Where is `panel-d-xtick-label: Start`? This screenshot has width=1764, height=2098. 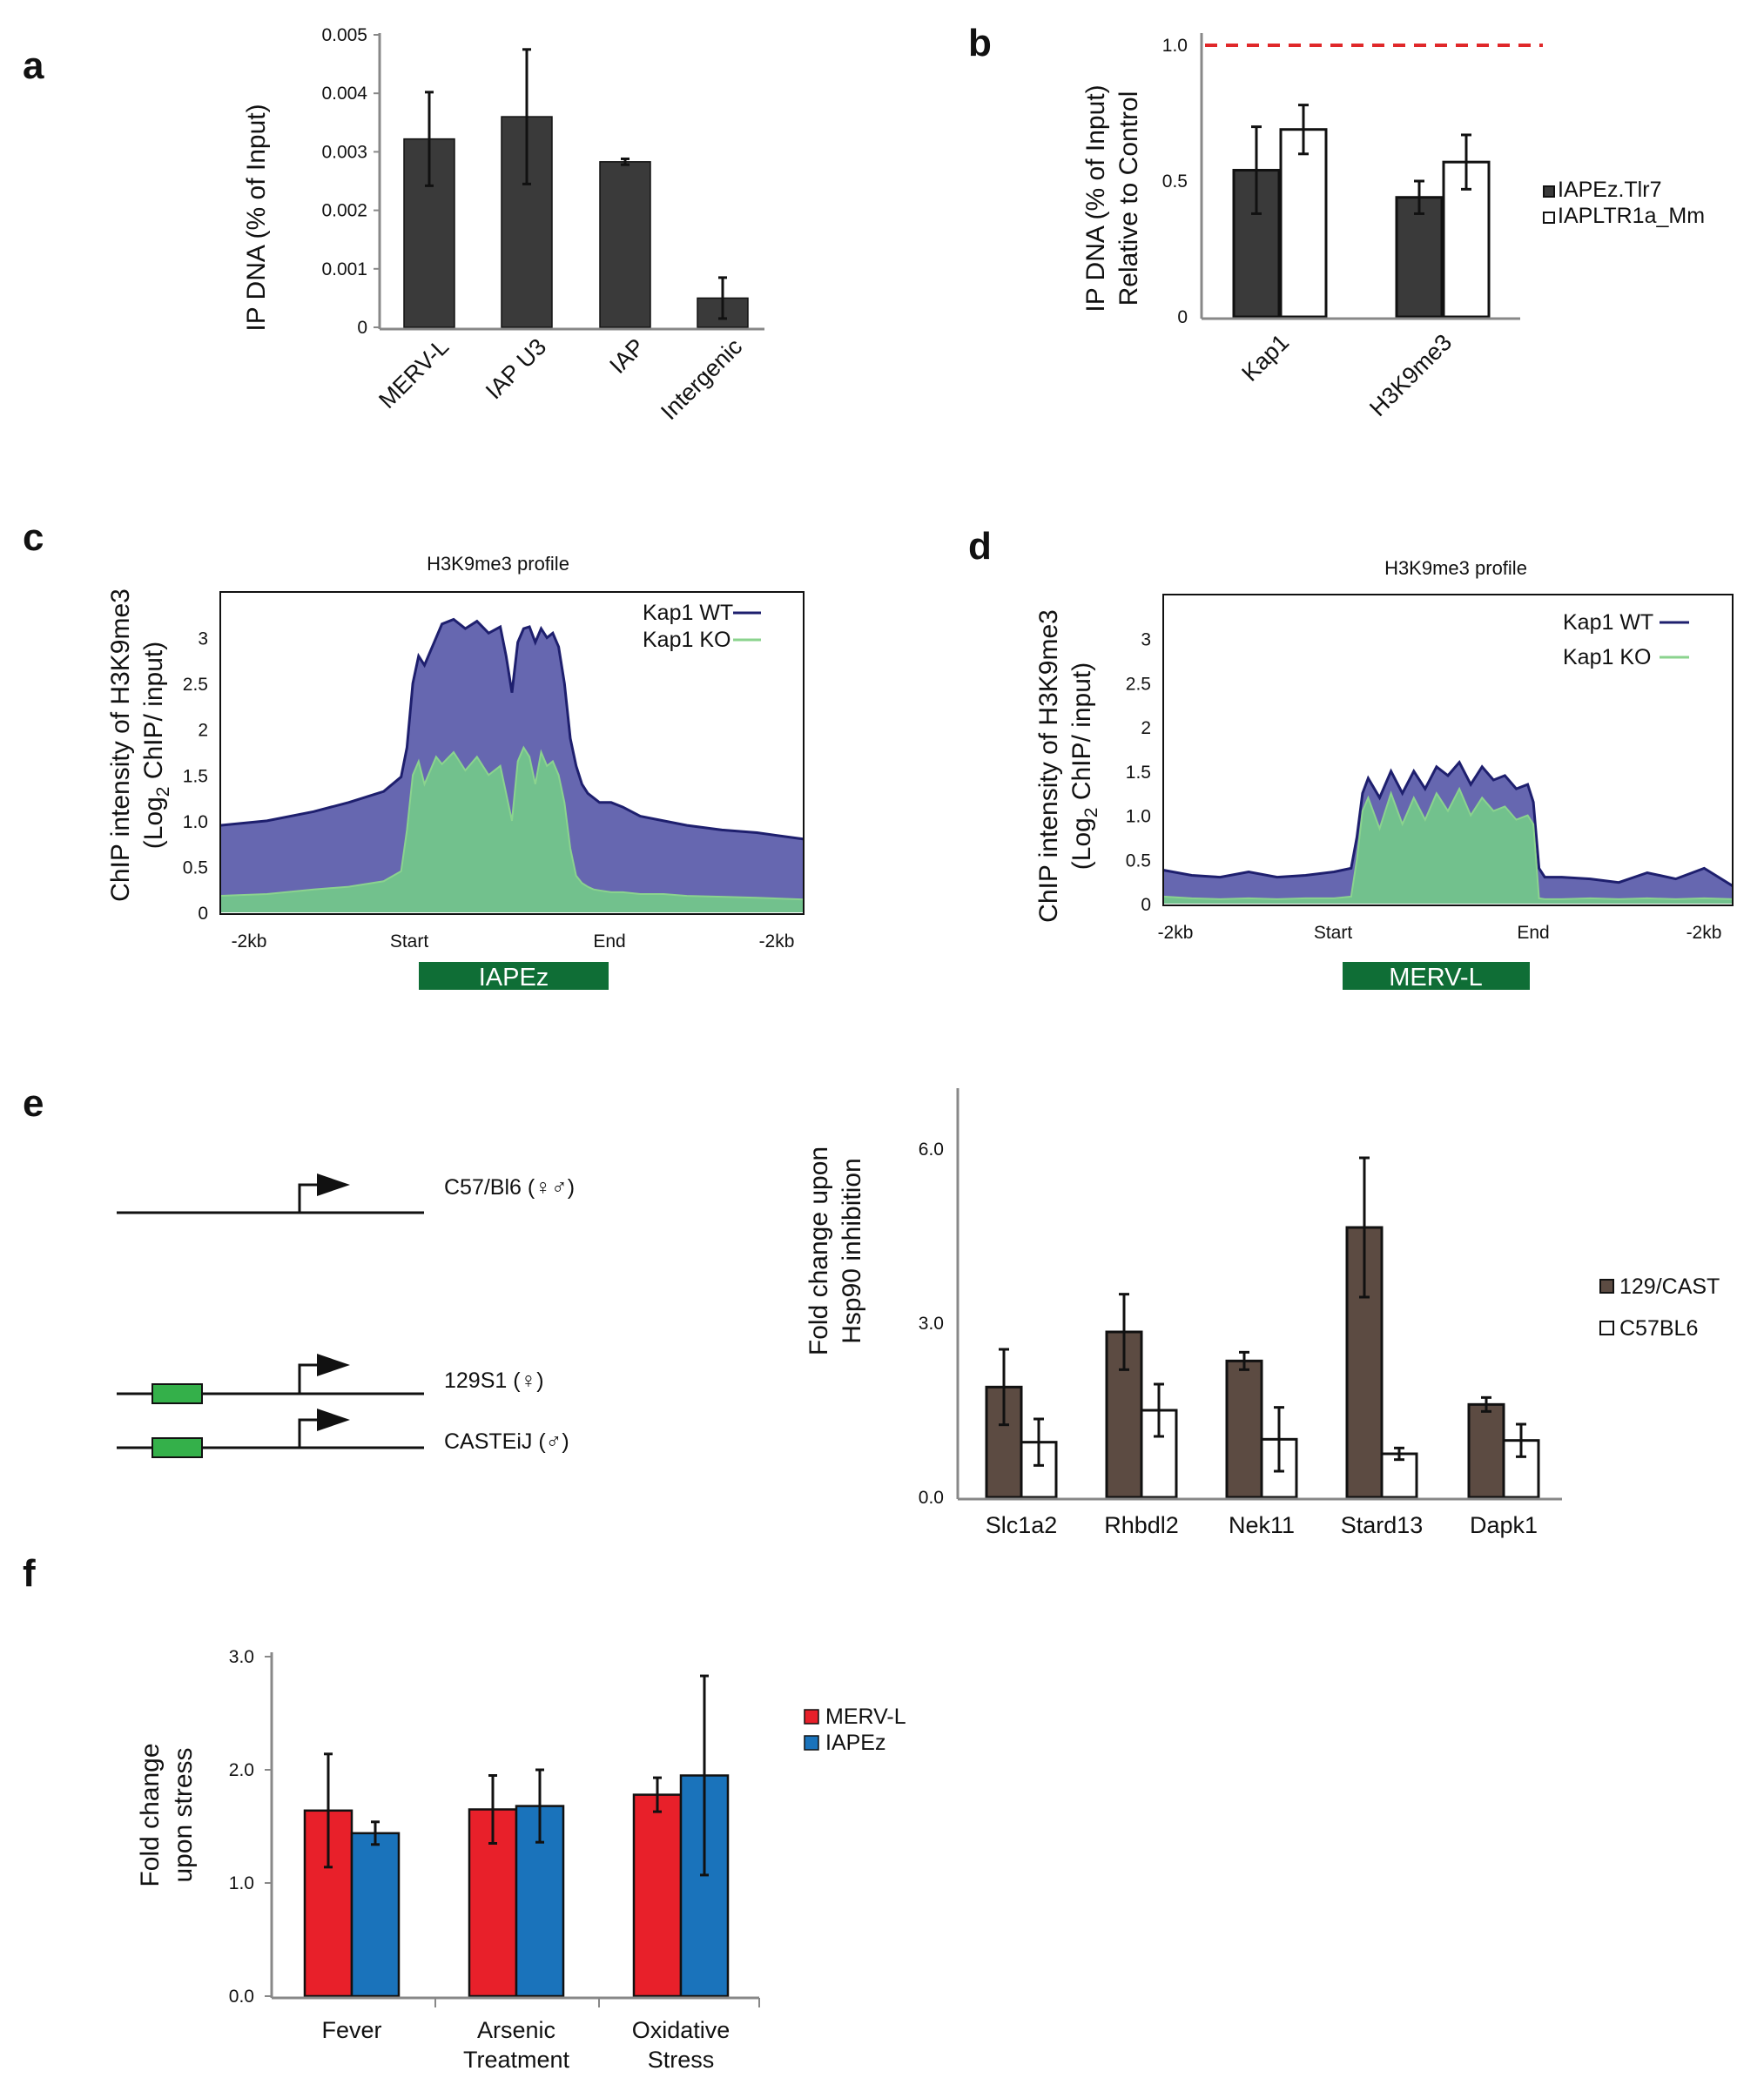
panel-d-xtick-label: Start is located at coordinates (1334, 933).